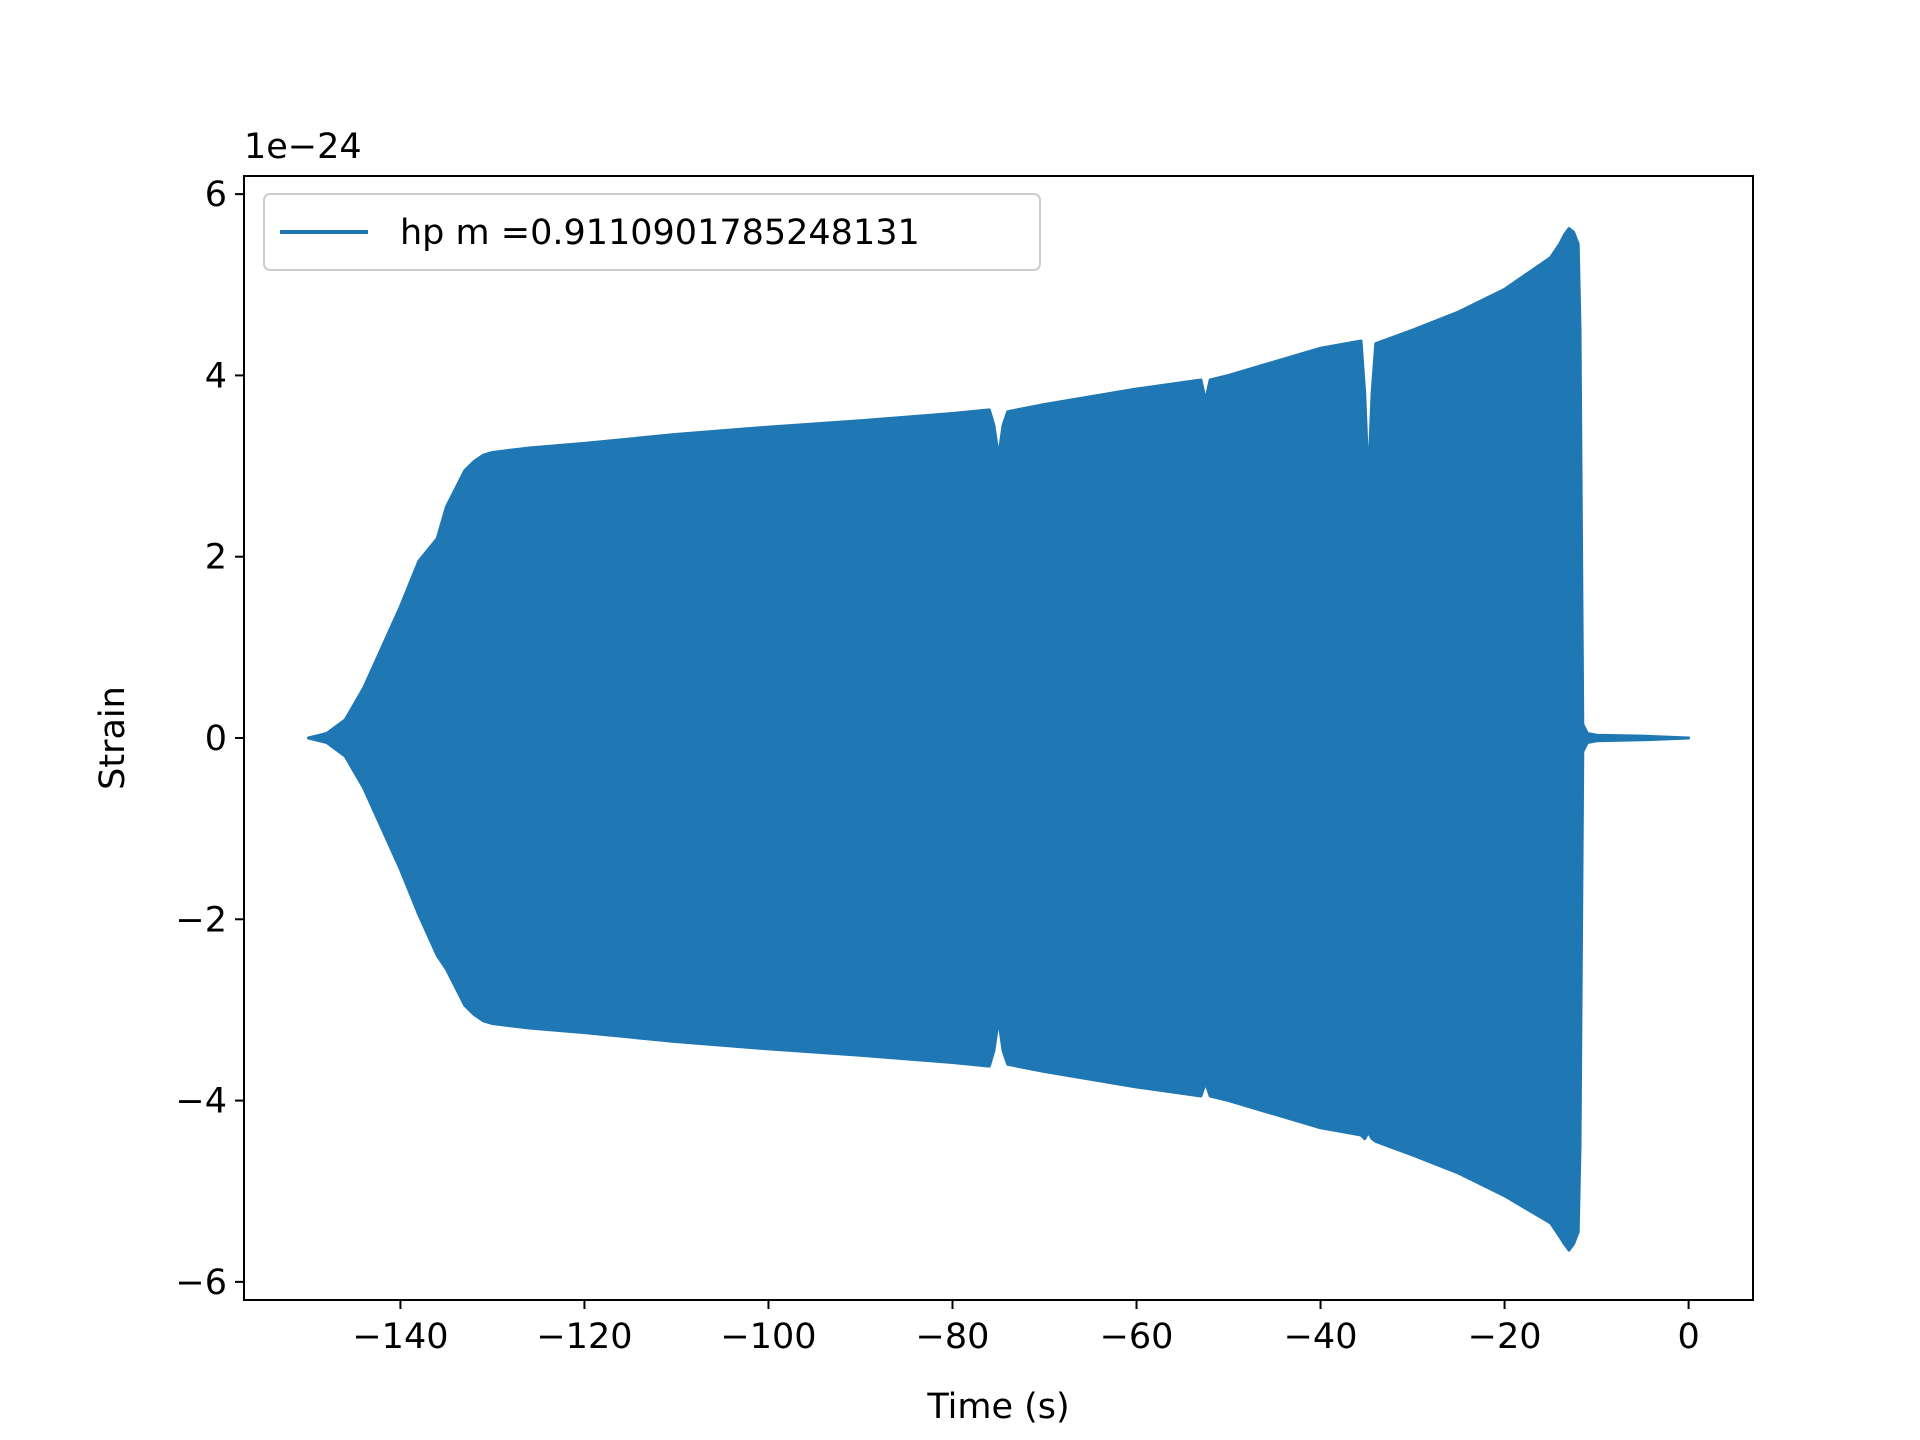  What do you see at coordinates (216, 195) in the screenshot?
I see `y-tick-label: 6` at bounding box center [216, 195].